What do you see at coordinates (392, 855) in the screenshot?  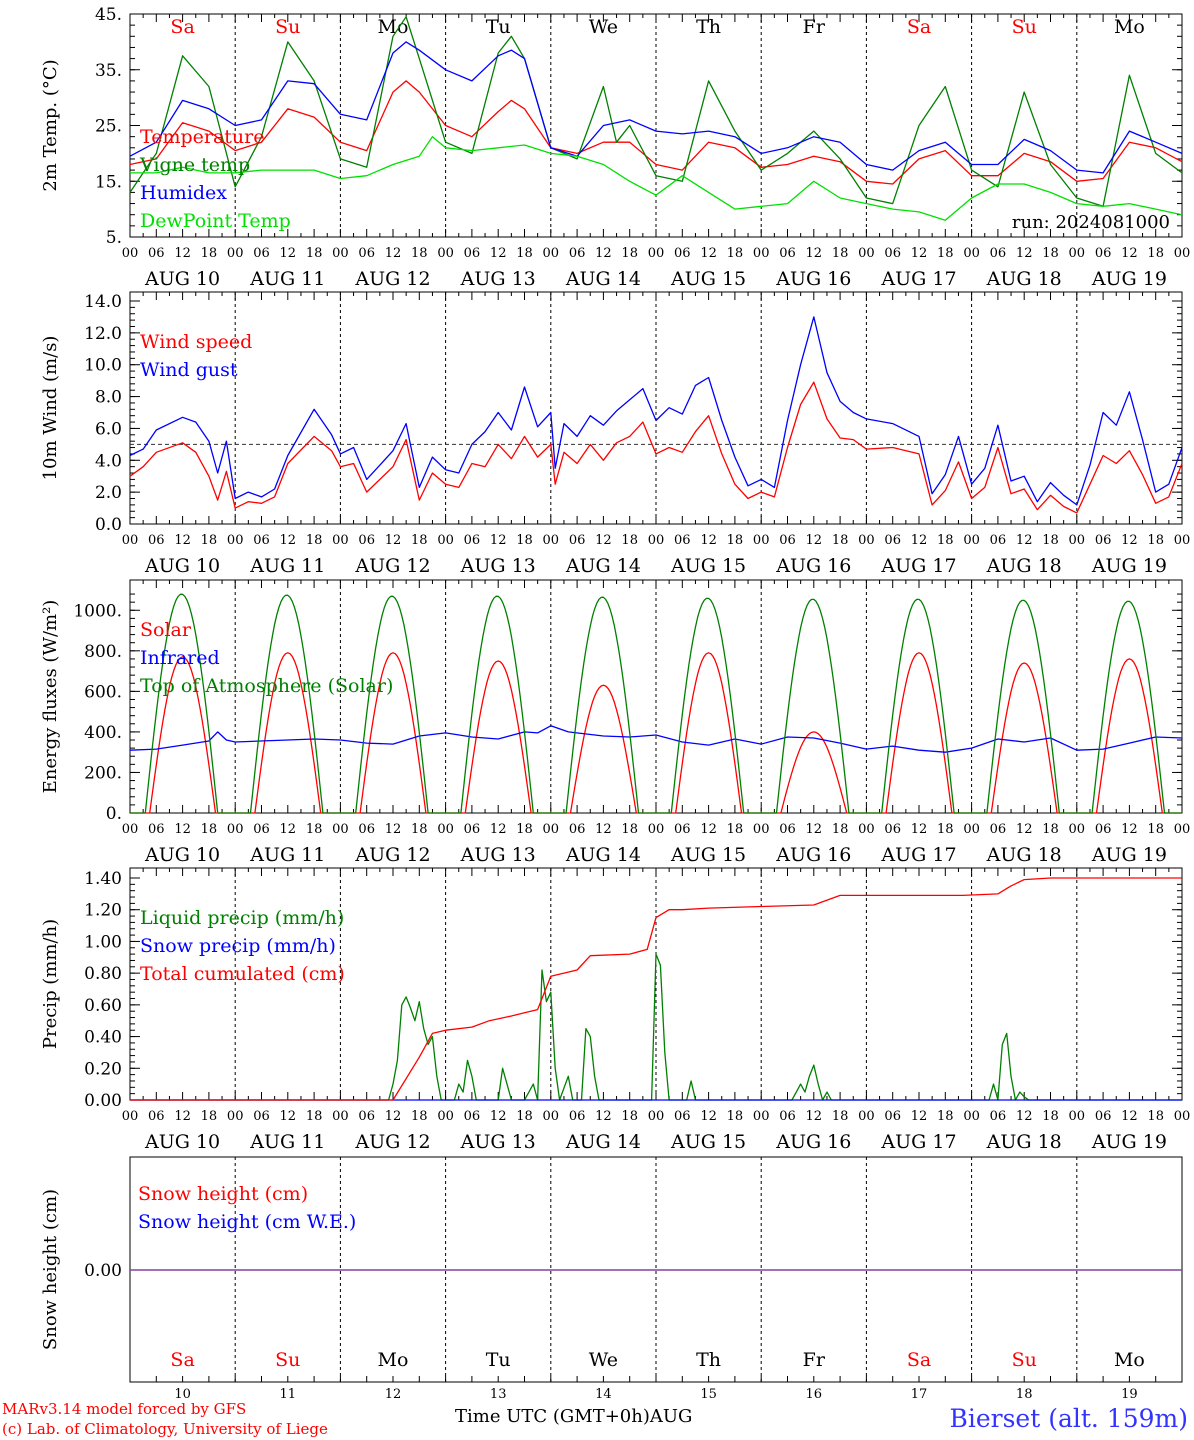 I see `date-label: AUG 12` at bounding box center [392, 855].